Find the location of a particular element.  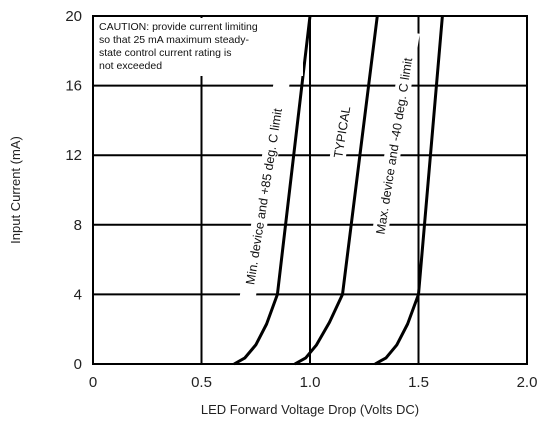

series-label: Min. device and +85 deg. C limit is located at coordinates (264, 196).